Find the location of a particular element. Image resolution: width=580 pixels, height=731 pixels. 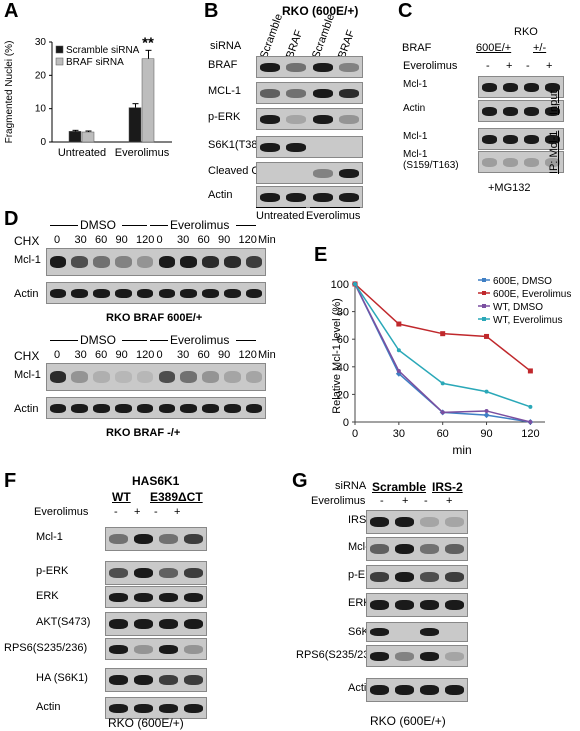

panel-g-irs2: IRS-2 is located at coordinates (447, 487).